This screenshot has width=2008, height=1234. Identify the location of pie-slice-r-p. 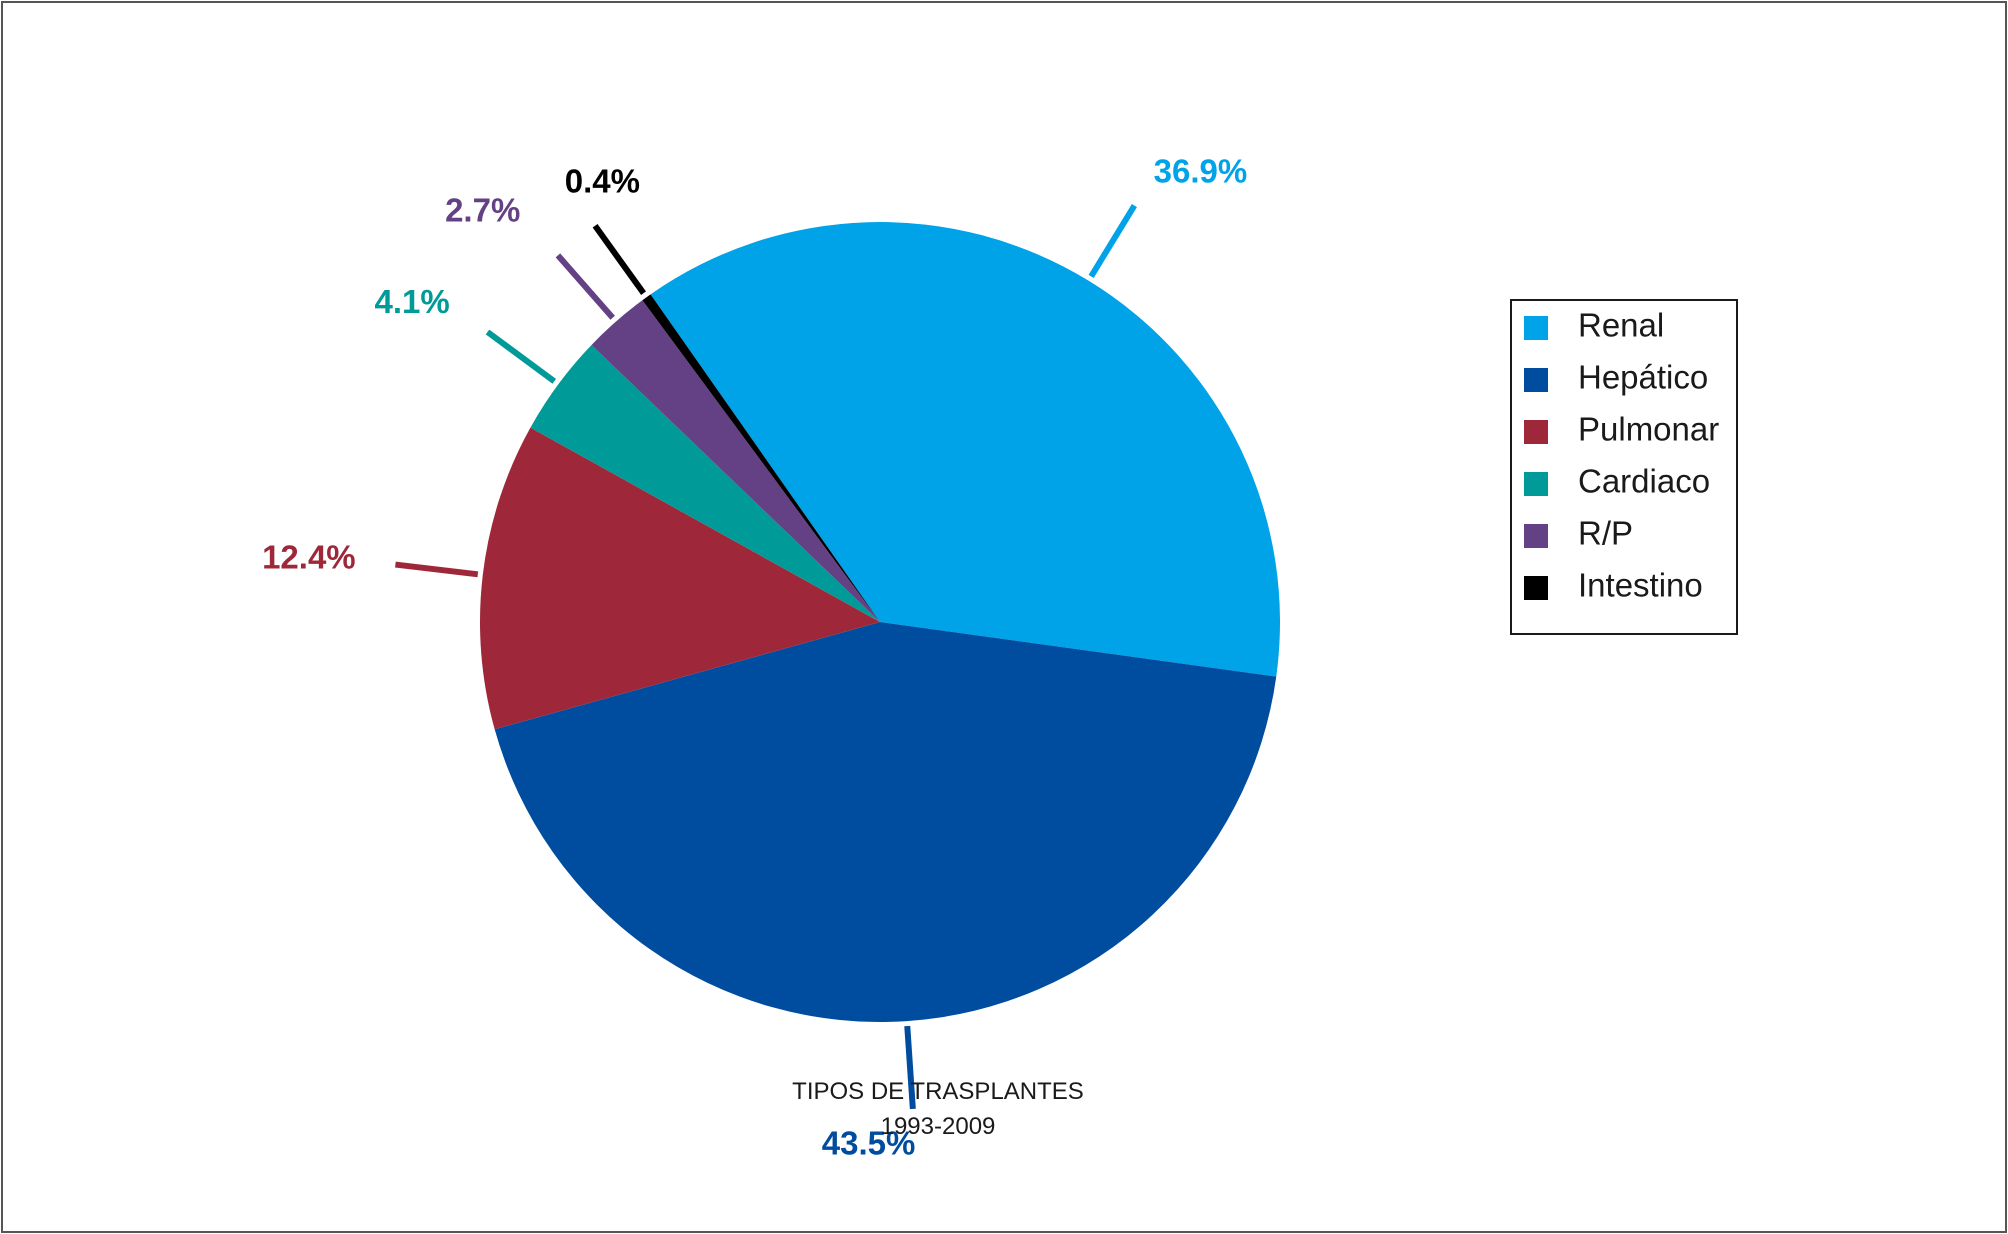
(735, 461).